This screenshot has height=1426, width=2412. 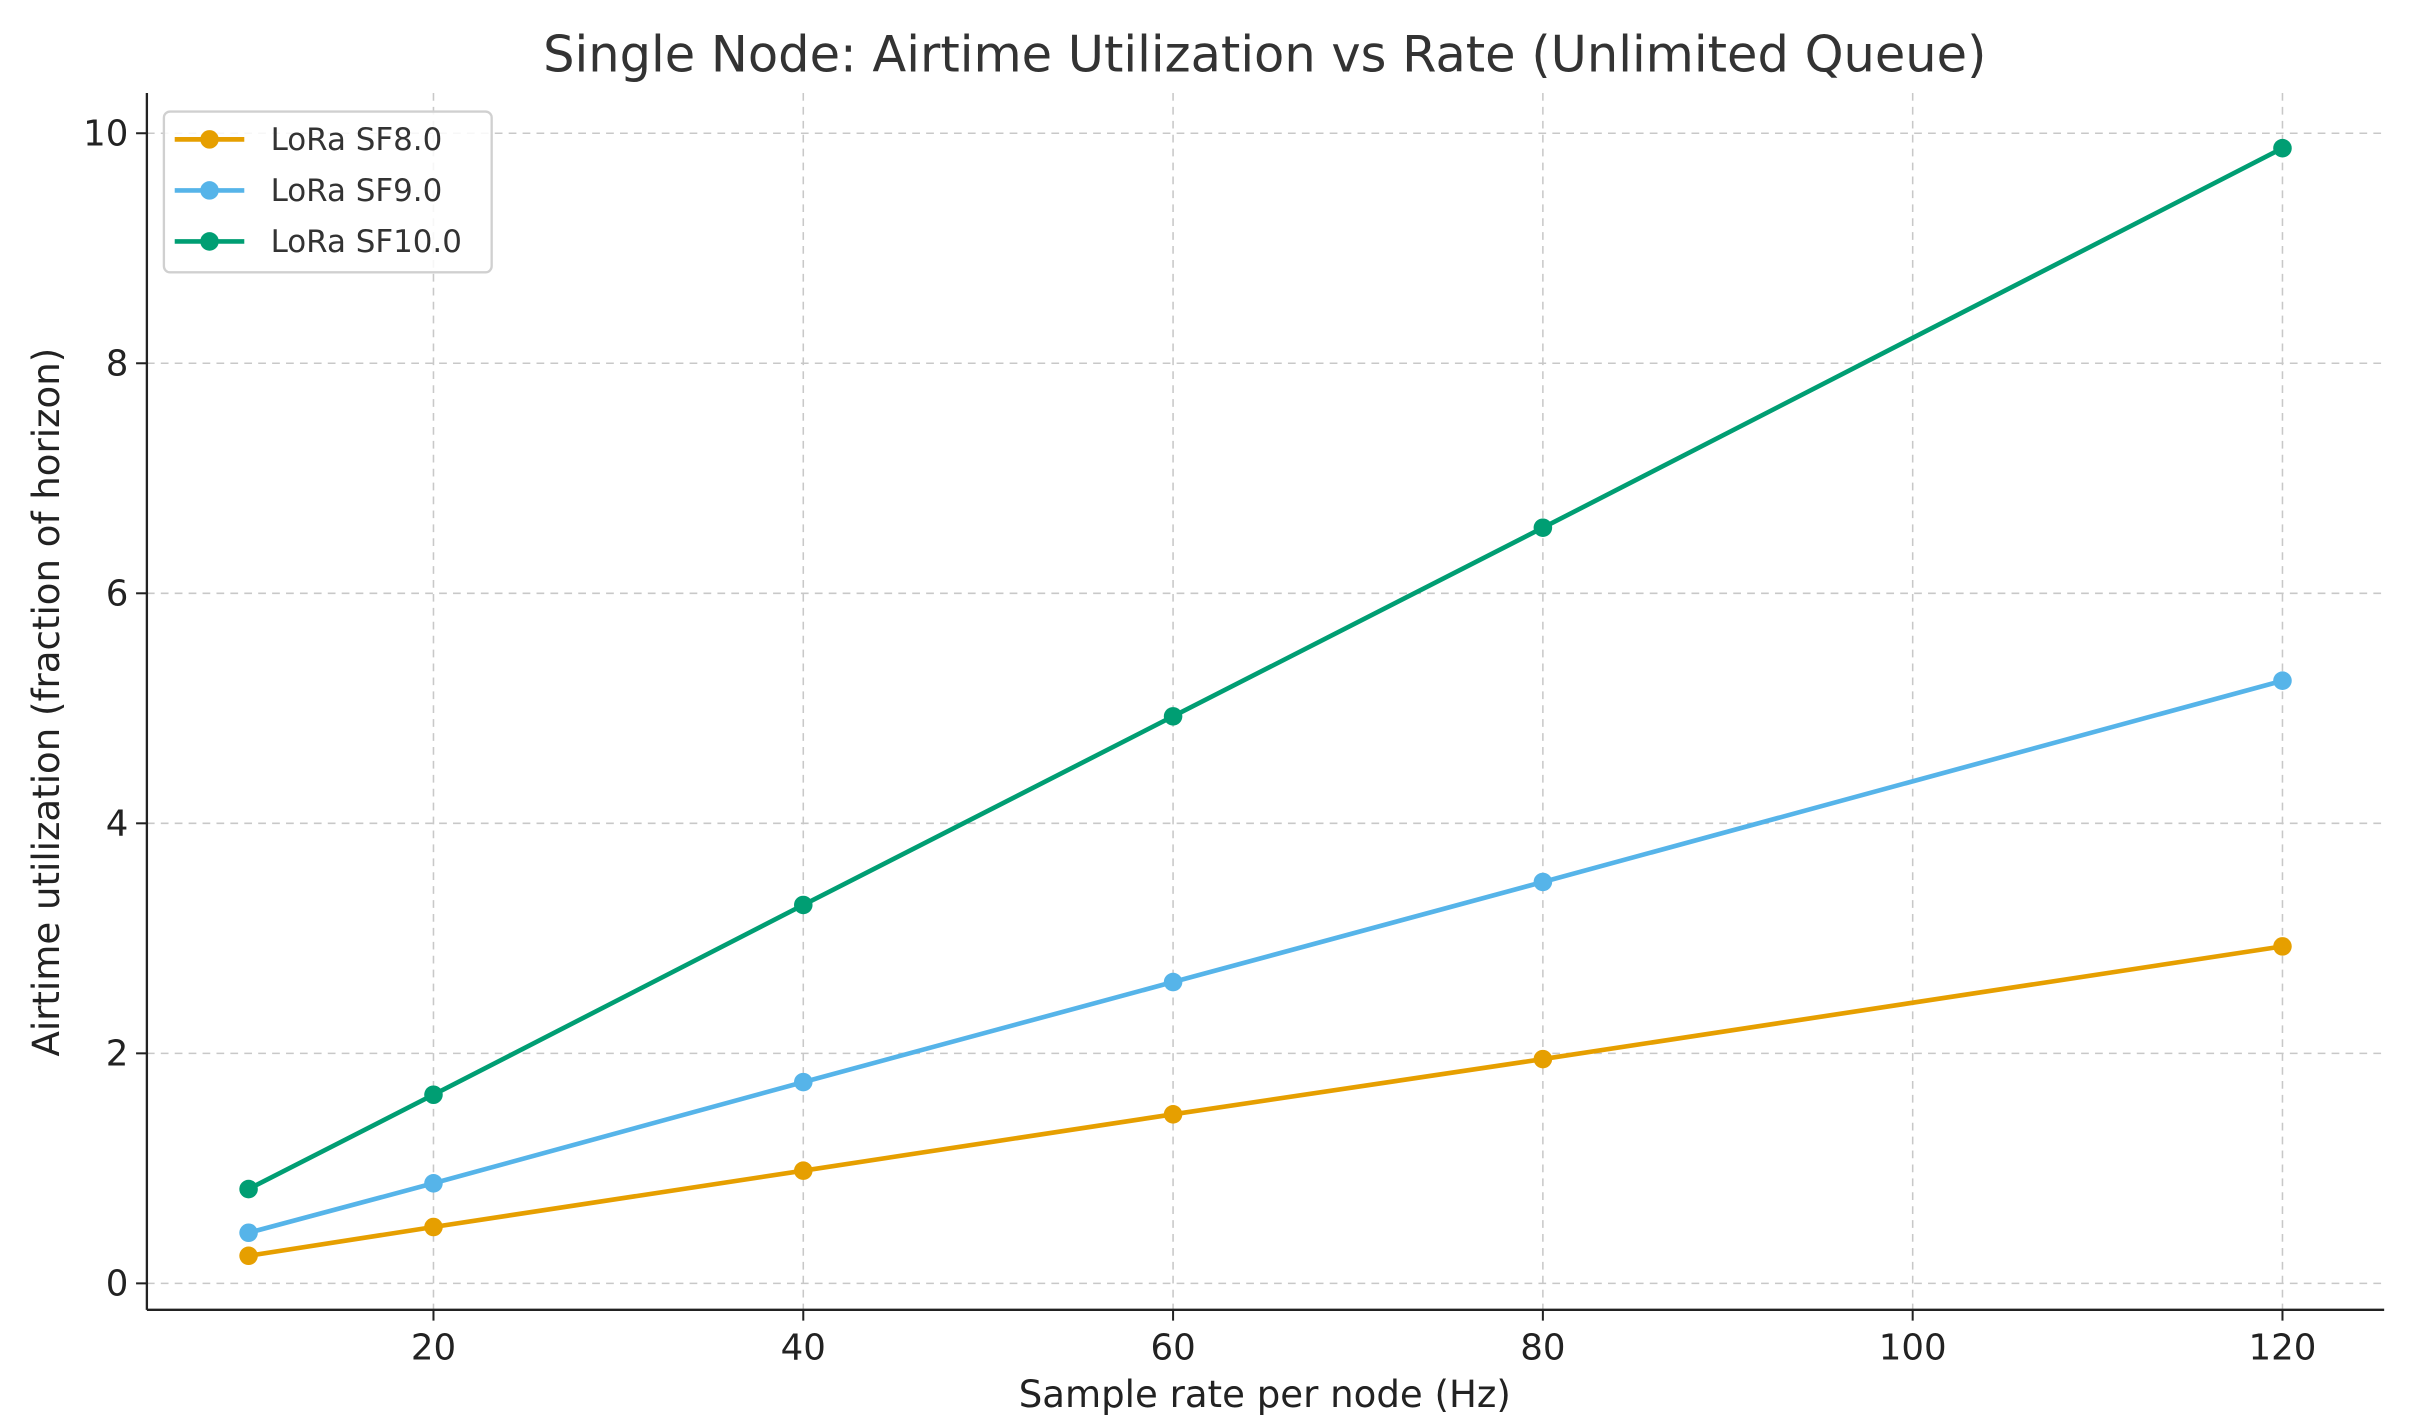 I want to click on y-tick-label: 0, so click(x=117, y=1284).